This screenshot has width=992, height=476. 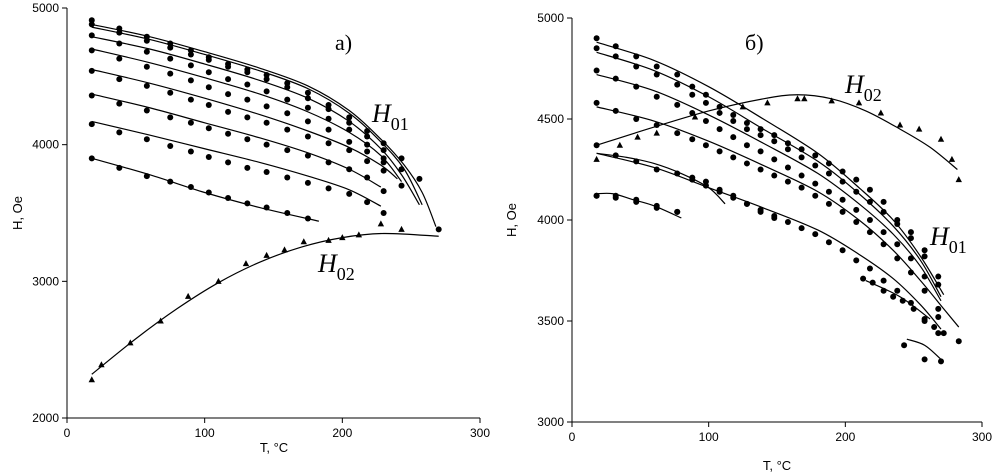 I want to click on x-tick-label: 200, so click(x=342, y=433).